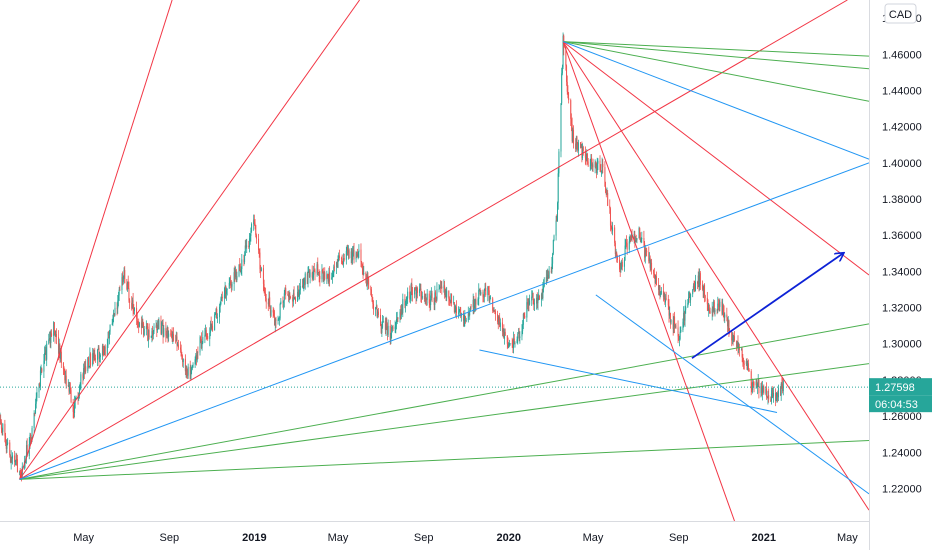  What do you see at coordinates (465, 538) in the screenshot?
I see `time-axis: May Sep 2019 May Sep 2020 May Sep 2021 May` at bounding box center [465, 538].